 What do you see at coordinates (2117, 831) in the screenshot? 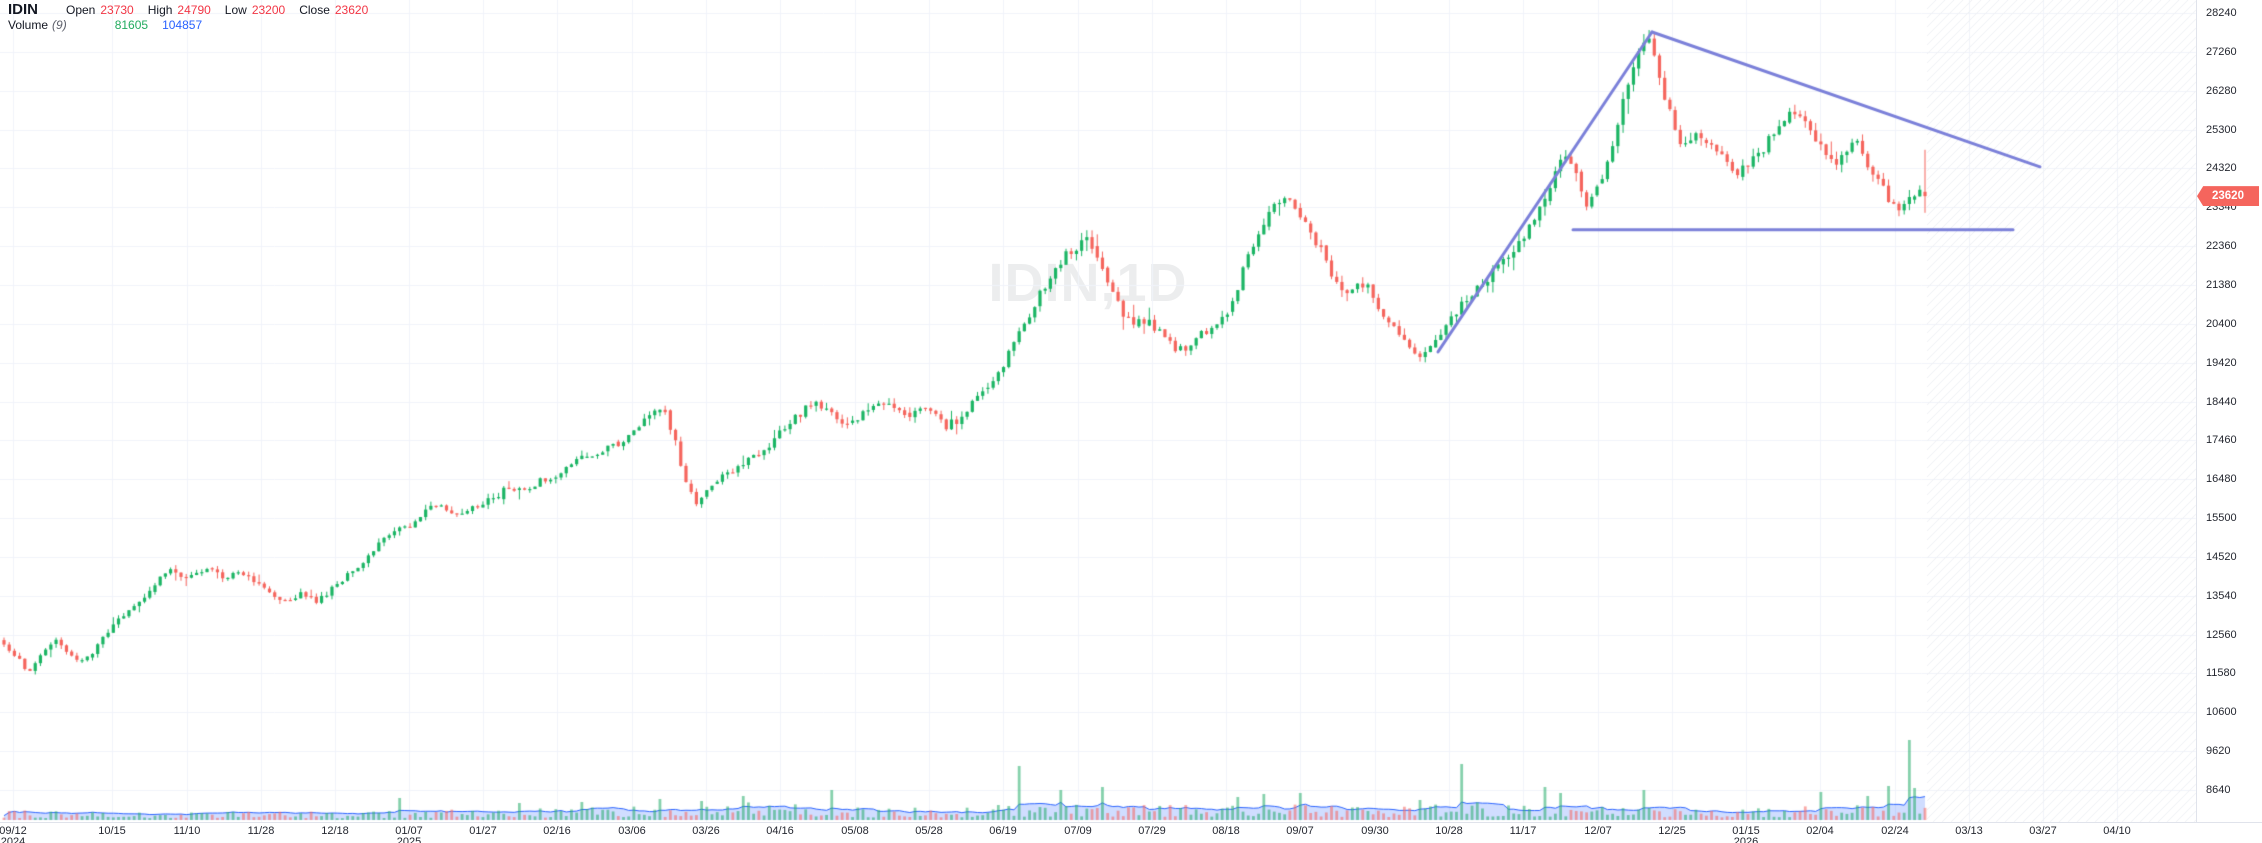
I see `time-tick-label: 04/10` at bounding box center [2117, 831].